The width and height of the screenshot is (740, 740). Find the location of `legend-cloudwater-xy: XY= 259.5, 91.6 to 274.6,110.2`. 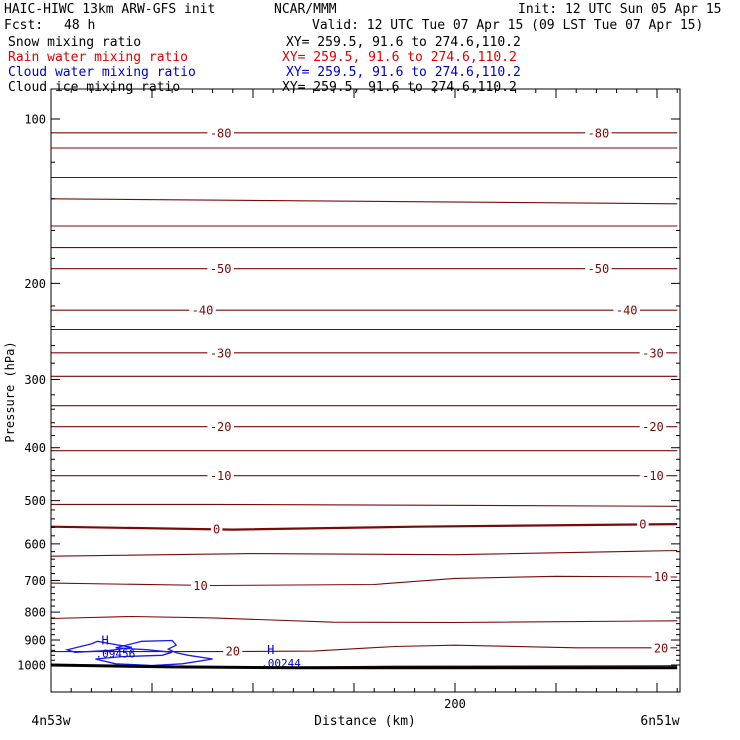

legend-cloudwater-xy: XY= 259.5, 91.6 to 274.6,110.2 is located at coordinates (403, 72).